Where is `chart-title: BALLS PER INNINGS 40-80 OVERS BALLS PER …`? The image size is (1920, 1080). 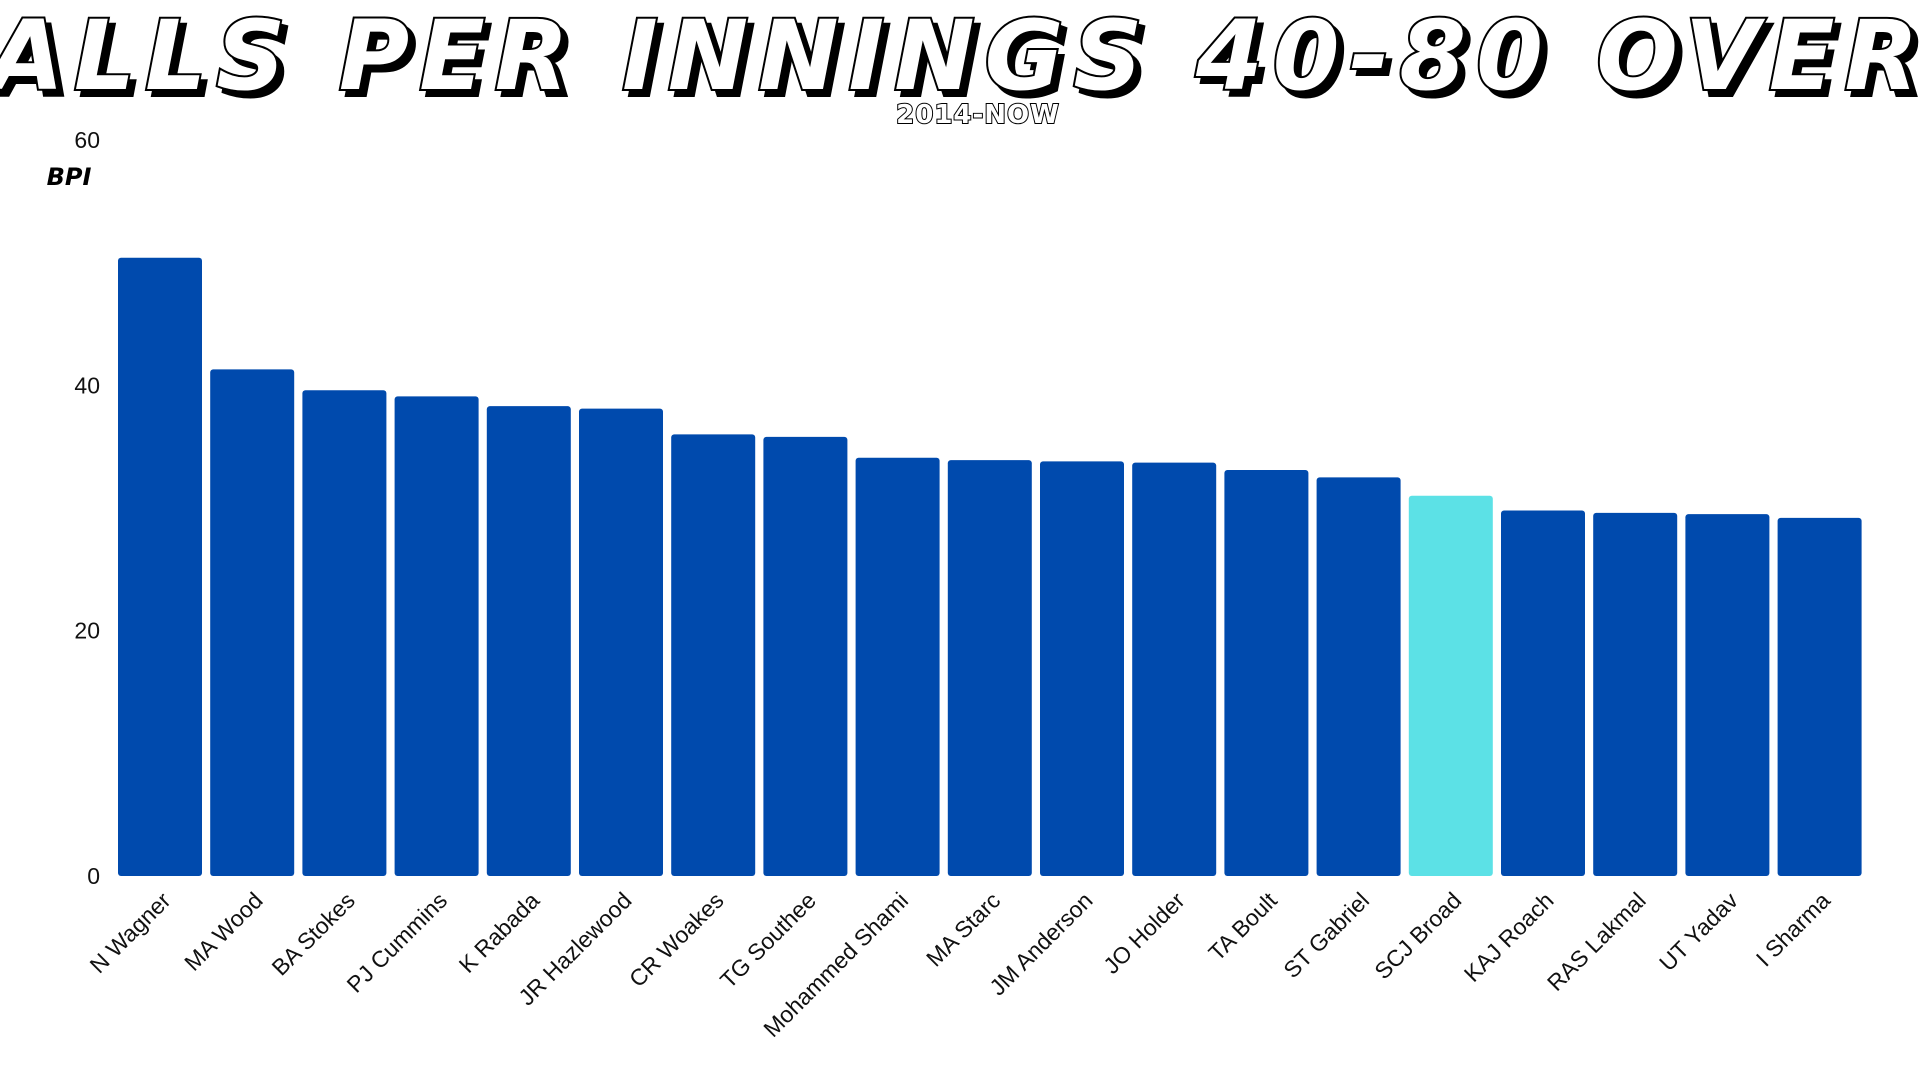
chart-title: BALLS PER INNINGS 40-80 OVERS BALLS PER … is located at coordinates (960, 60).